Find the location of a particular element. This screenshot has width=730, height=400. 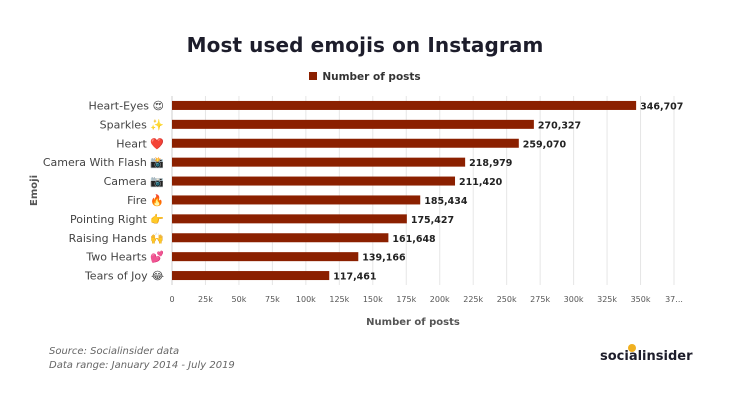

category-label: Heart-Eyes 😍 is located at coordinates (126, 105).